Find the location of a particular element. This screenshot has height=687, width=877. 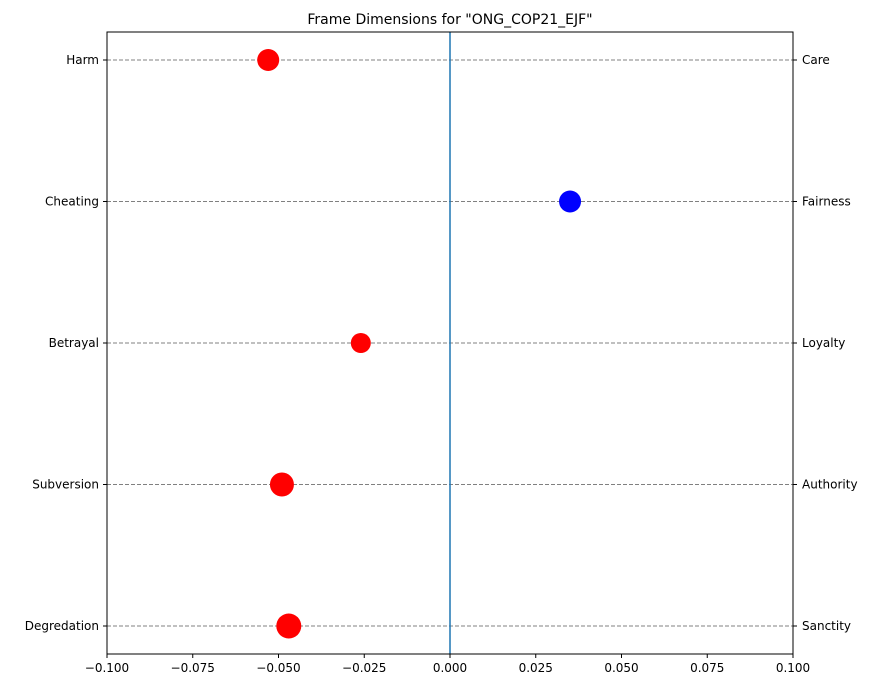

left-category-label: Subversion is located at coordinates (65, 485).